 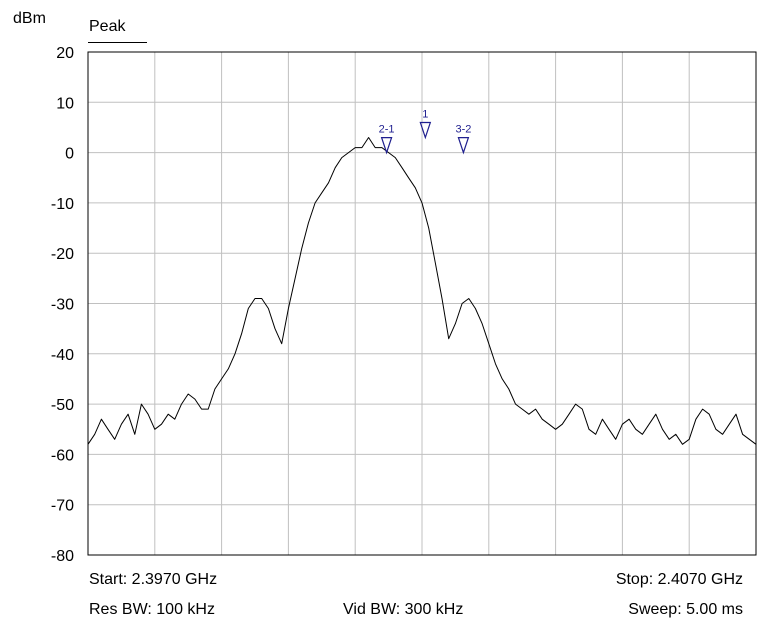 What do you see at coordinates (403, 609) in the screenshot?
I see `video-bandwidth: Vid BW: 300 kHz` at bounding box center [403, 609].